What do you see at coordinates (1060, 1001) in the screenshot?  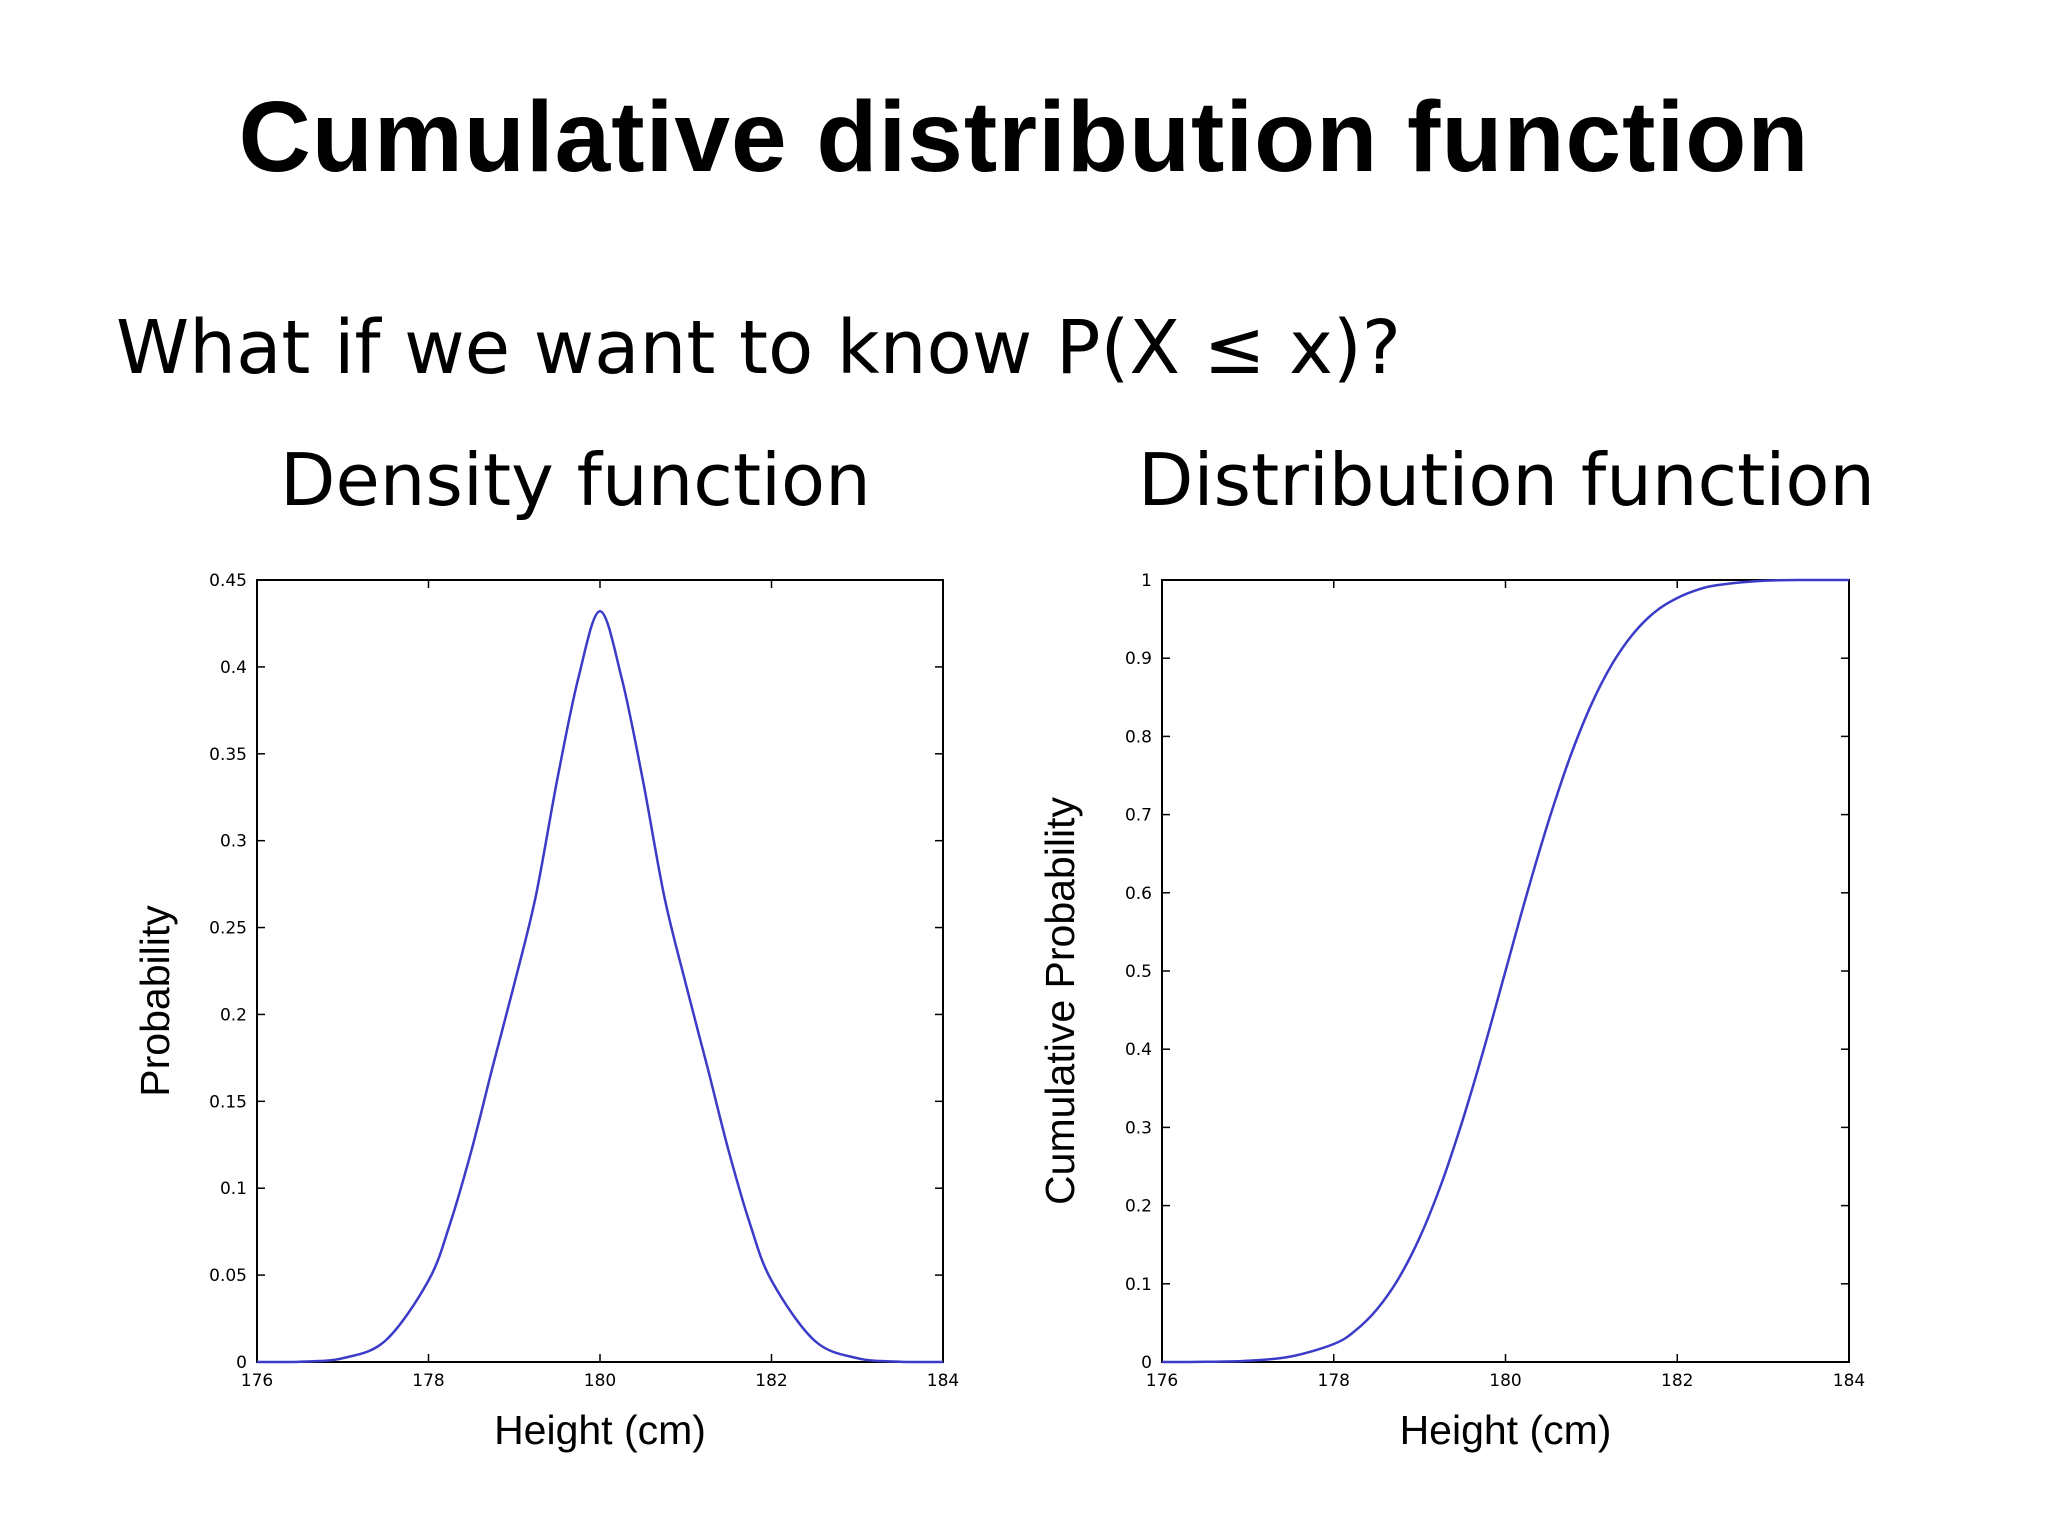 I see `cdf-y-axis-label: Cumulative Probability` at bounding box center [1060, 1001].